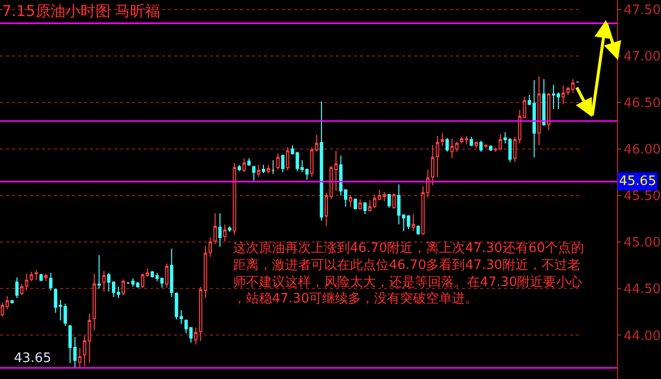  Describe the element at coordinates (33, 358) in the screenshot. I see `annotation: 43.65` at that location.